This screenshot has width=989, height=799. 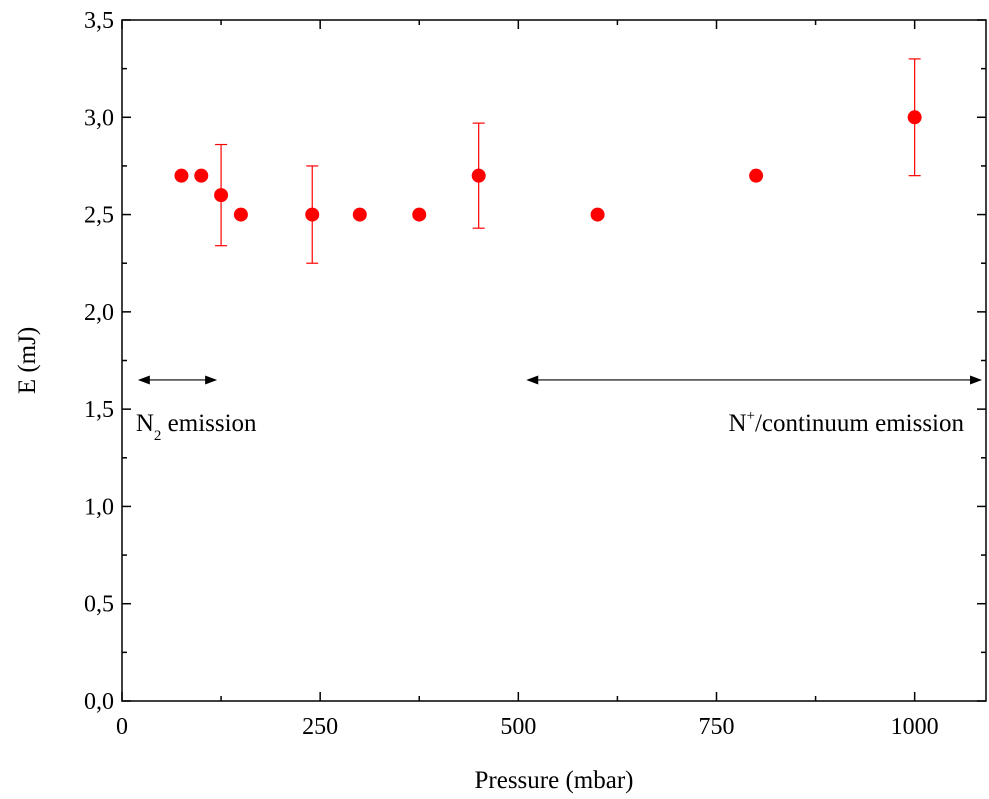 I want to click on x-axis-title: Pressure (mbar), so click(x=554, y=780).